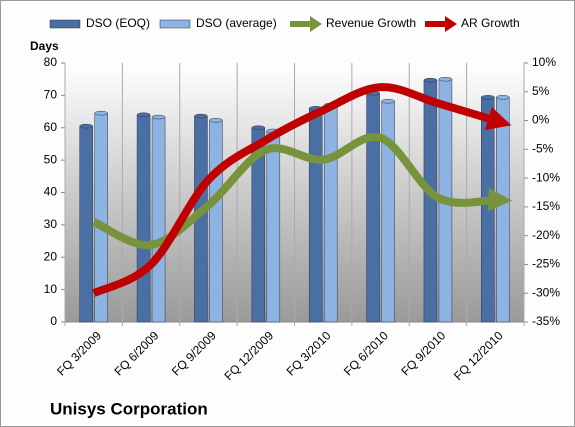  I want to click on legend-label: DSO (EOQ), so click(118, 23).